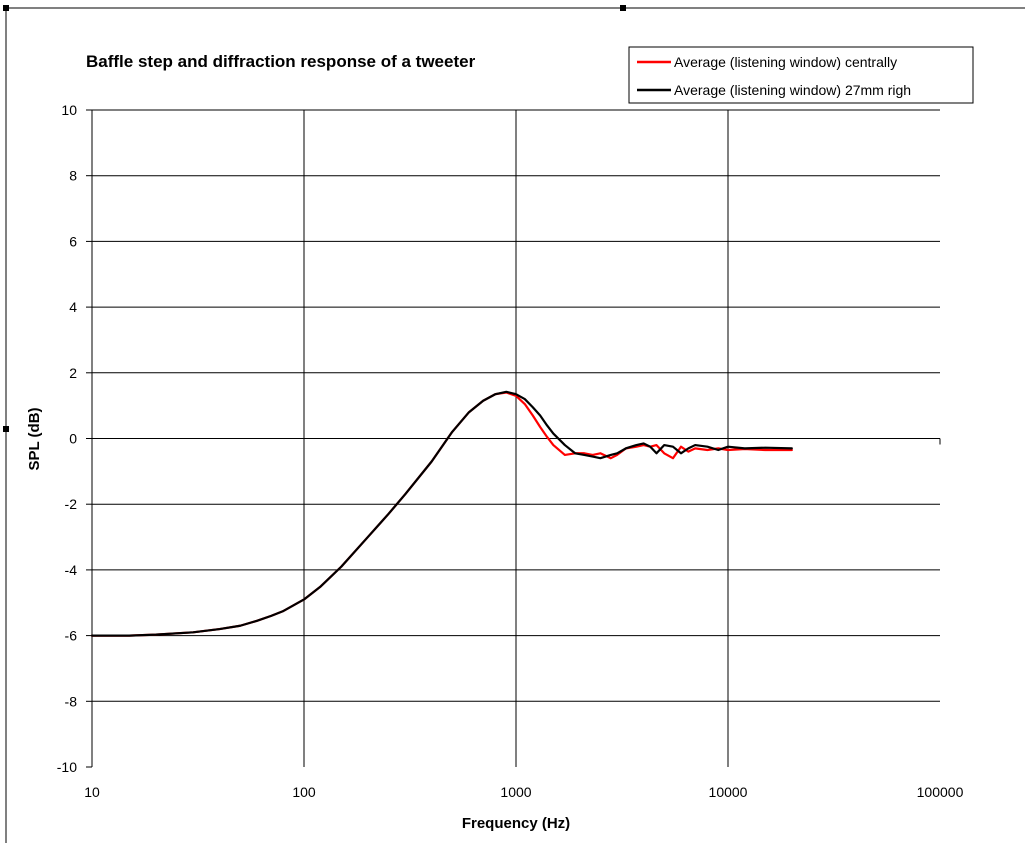 The height and width of the screenshot is (843, 1025). Describe the element at coordinates (34, 438) in the screenshot. I see `y-axis-title: SPL (dB)` at that location.